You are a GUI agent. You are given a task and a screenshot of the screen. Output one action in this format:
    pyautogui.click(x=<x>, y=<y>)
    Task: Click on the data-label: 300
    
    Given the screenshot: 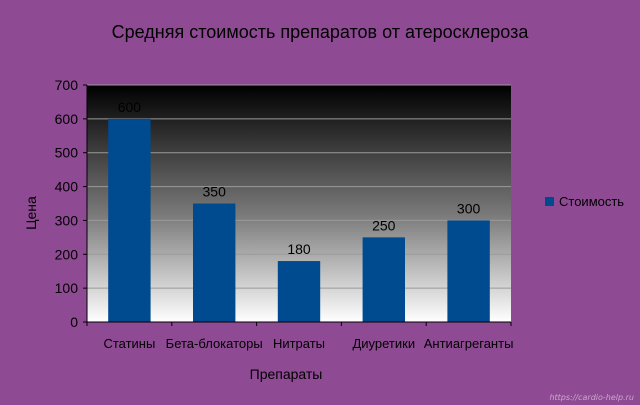 What is the action you would take?
    pyautogui.click(x=469, y=208)
    